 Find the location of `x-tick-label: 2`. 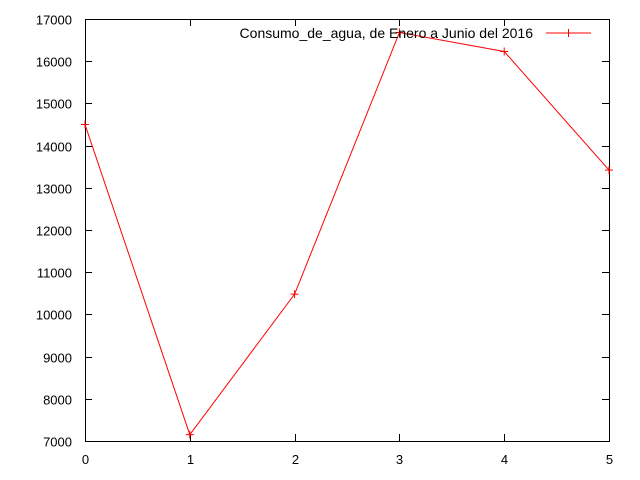

x-tick-label: 2 is located at coordinates (295, 459).